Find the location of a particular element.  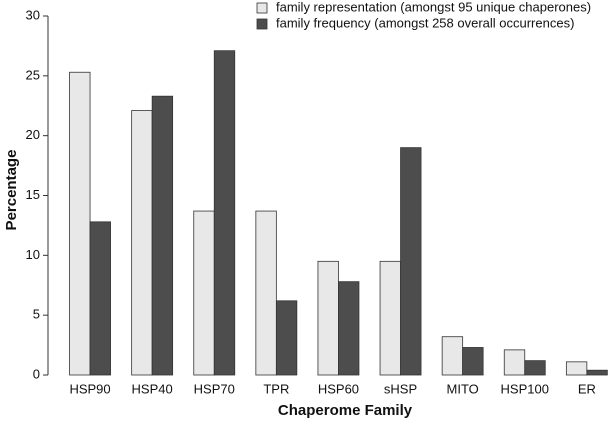

y-tick-label: 20 is located at coordinates (33, 134).